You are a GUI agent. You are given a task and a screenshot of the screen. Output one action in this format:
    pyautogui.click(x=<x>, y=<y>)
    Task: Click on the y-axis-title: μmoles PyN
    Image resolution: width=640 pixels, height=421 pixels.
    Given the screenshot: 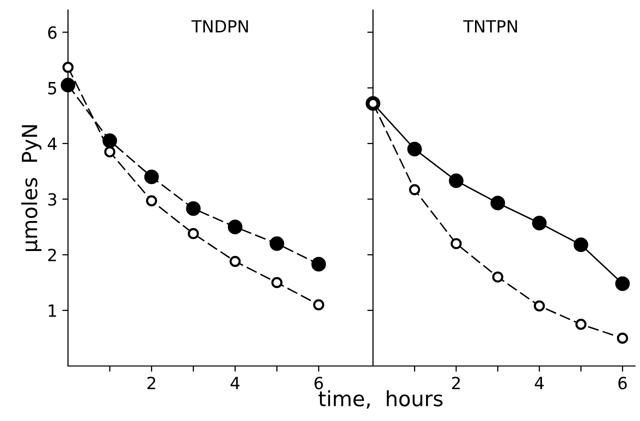 What is the action you would take?
    pyautogui.click(x=31, y=188)
    